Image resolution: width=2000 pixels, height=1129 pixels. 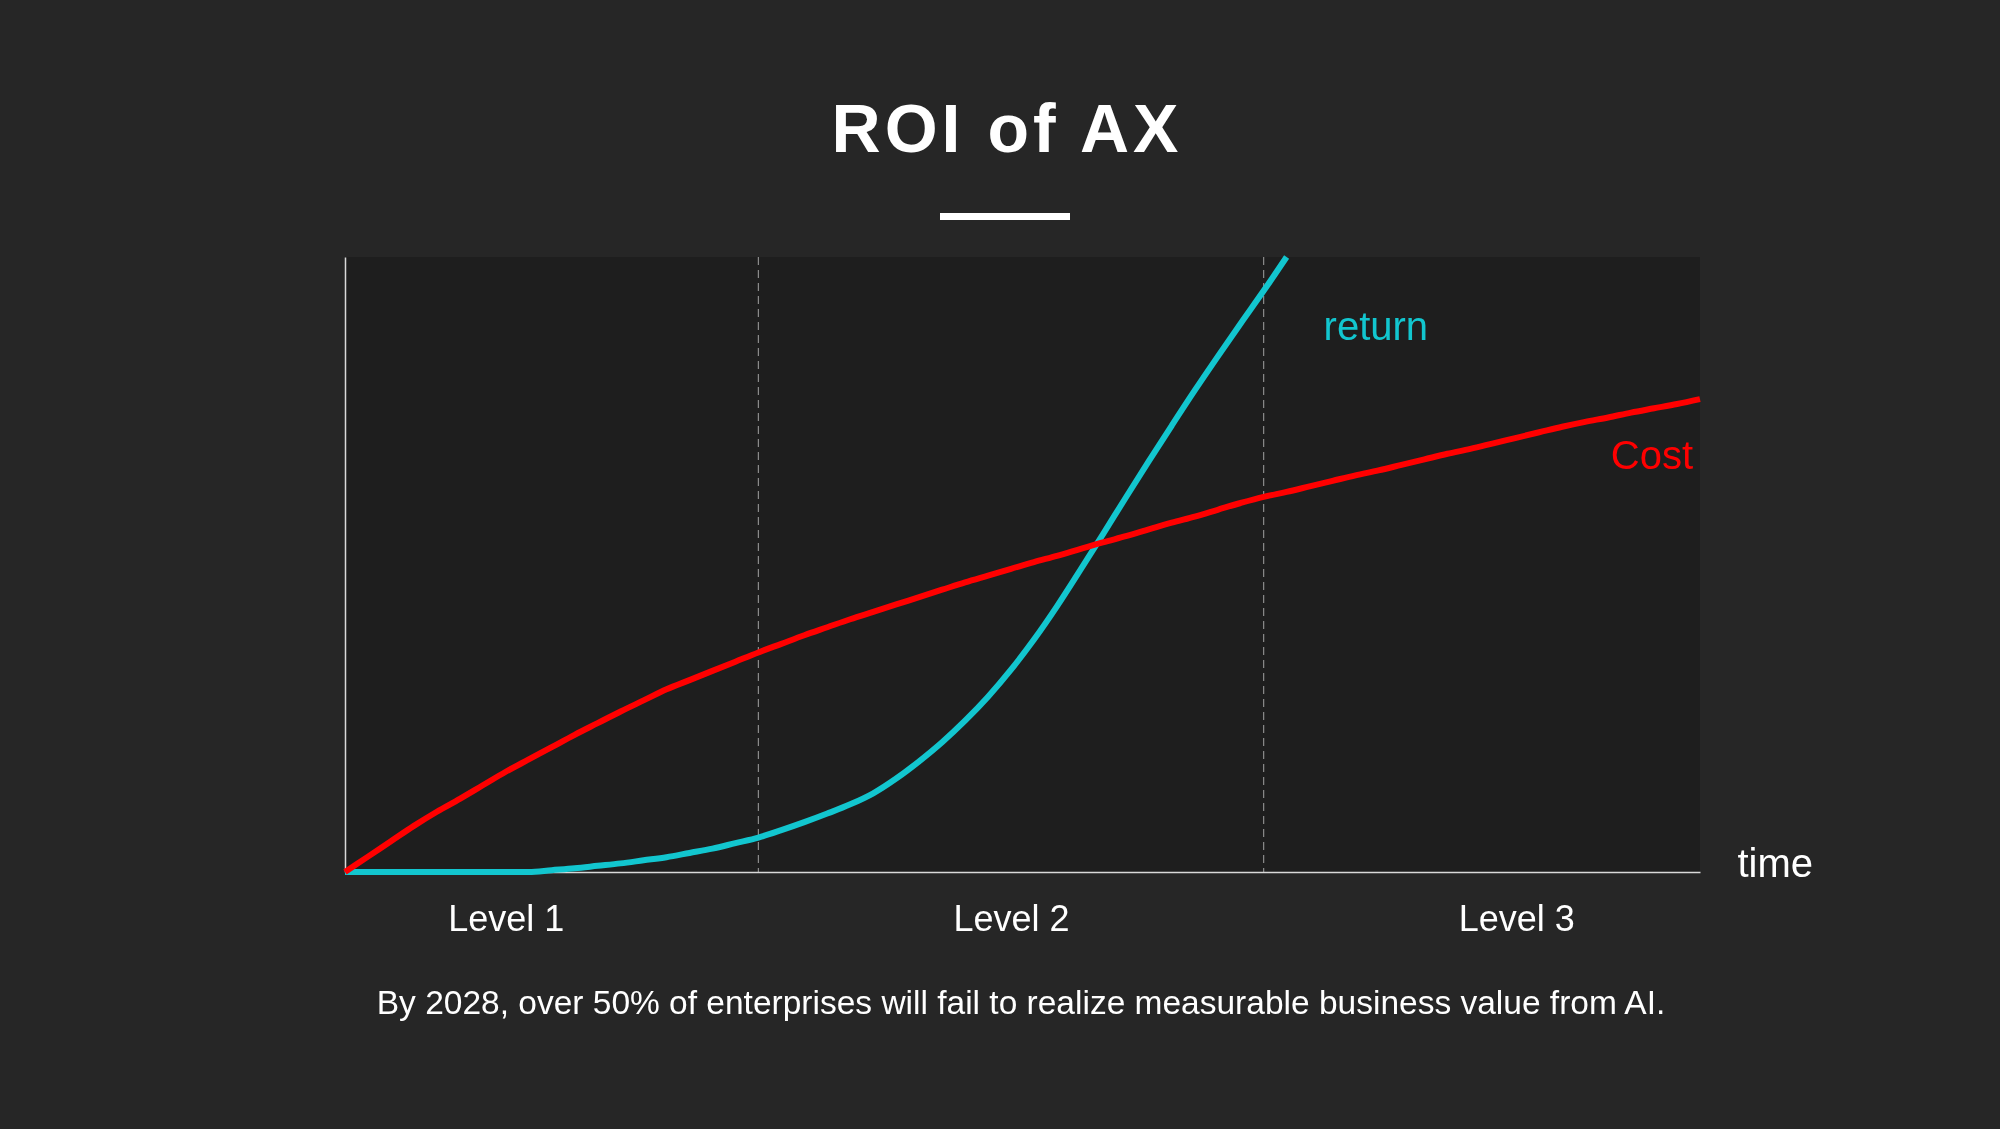 I want to click on series-label: Cost, so click(x=1651, y=455).